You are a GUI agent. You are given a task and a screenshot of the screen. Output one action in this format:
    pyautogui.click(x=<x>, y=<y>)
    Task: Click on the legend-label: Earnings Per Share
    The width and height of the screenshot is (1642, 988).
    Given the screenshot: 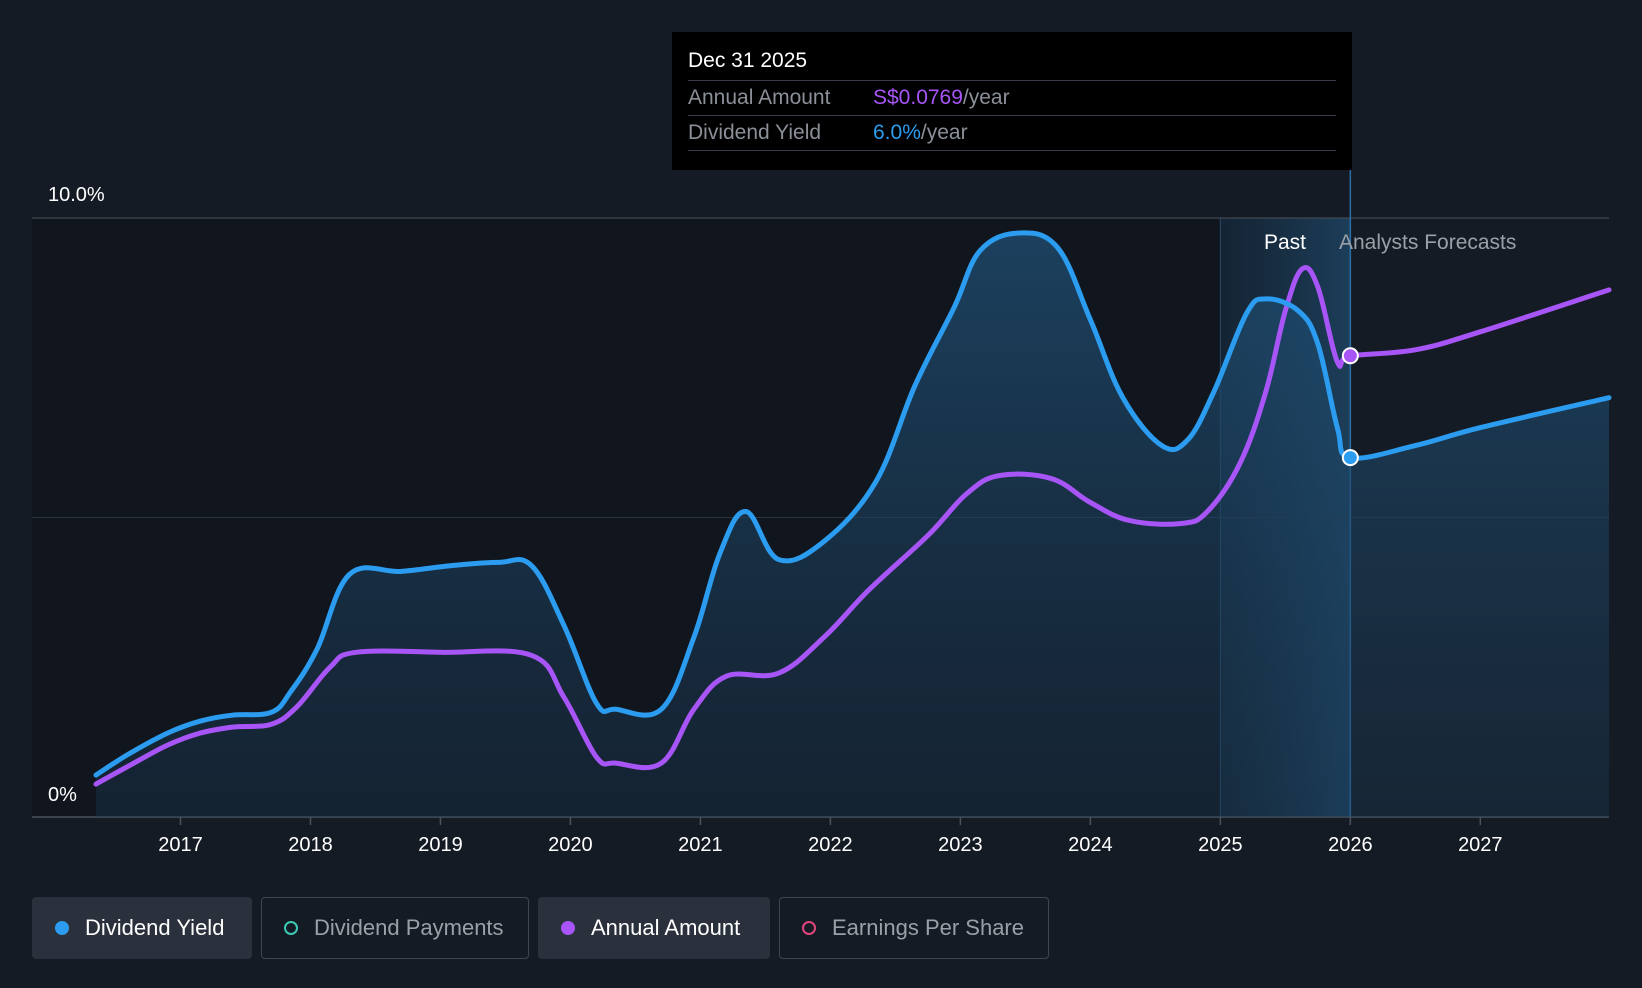 What is the action you would take?
    pyautogui.click(x=928, y=927)
    